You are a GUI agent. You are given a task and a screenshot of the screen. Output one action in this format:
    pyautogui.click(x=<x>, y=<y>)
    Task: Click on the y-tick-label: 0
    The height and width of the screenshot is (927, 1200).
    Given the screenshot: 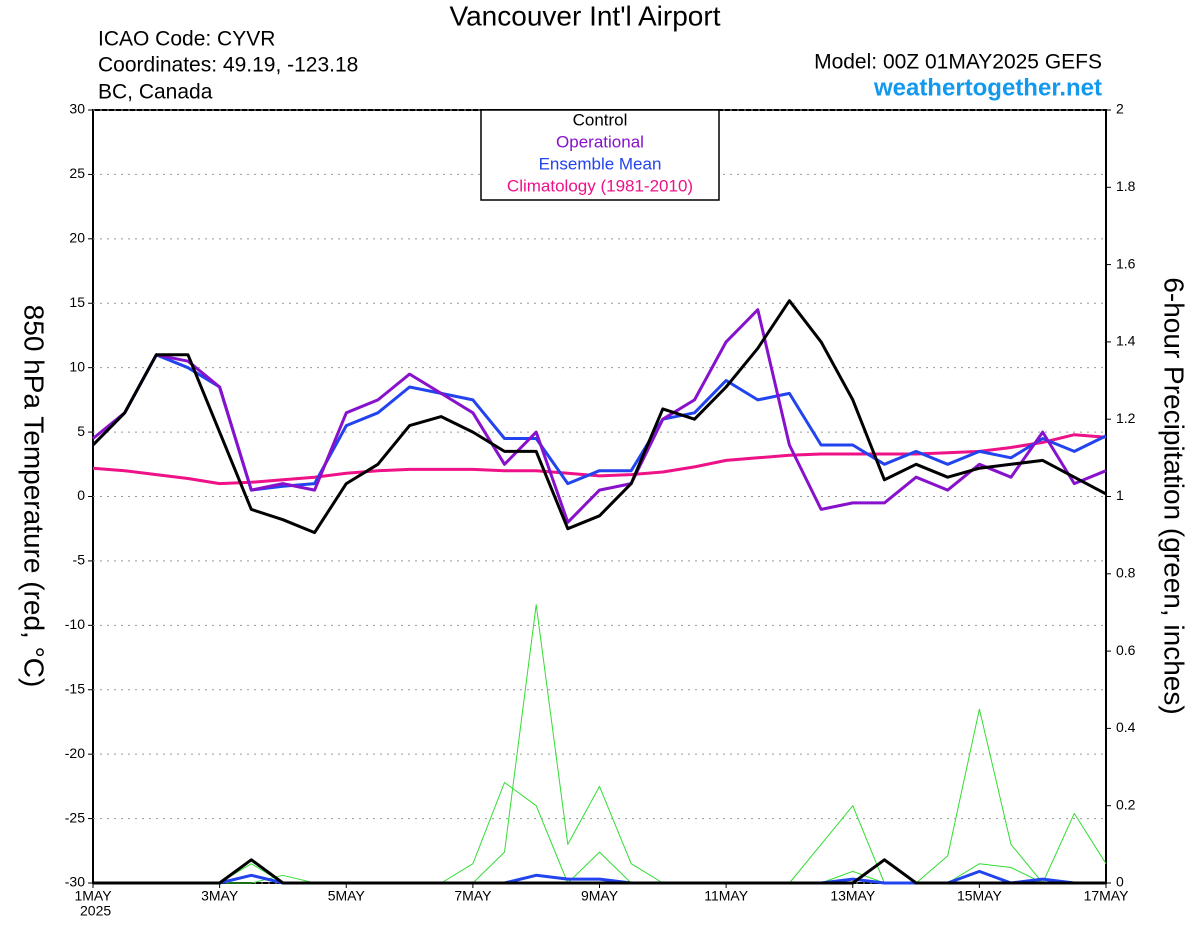 What is the action you would take?
    pyautogui.click(x=81, y=495)
    